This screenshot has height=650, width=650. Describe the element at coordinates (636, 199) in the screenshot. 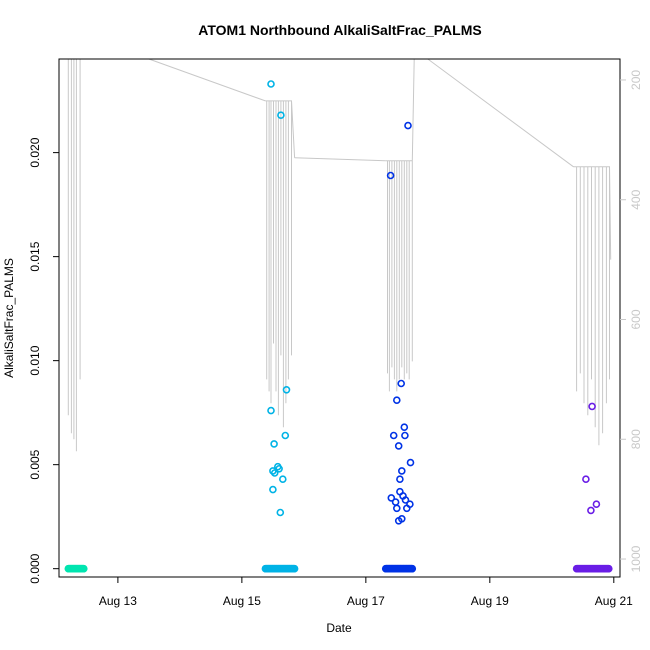

I see `right-tick-label: 400` at that location.